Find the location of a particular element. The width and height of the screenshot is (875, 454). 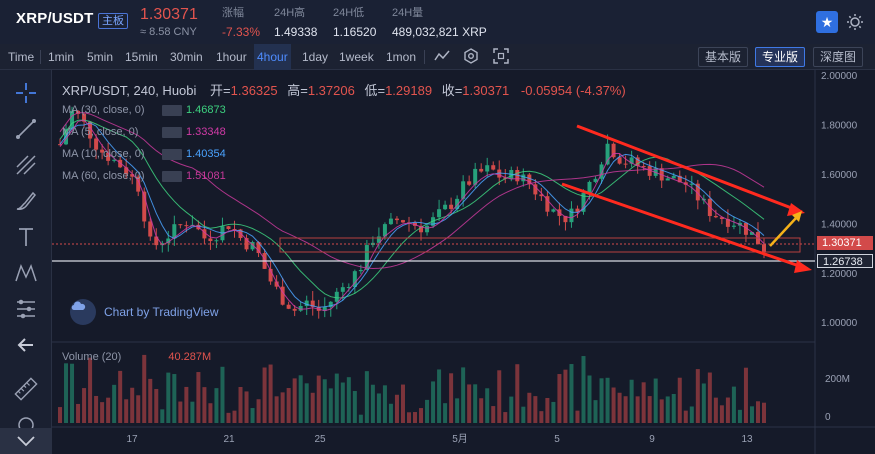

breakout-arrow-line is located at coordinates (783, 232).